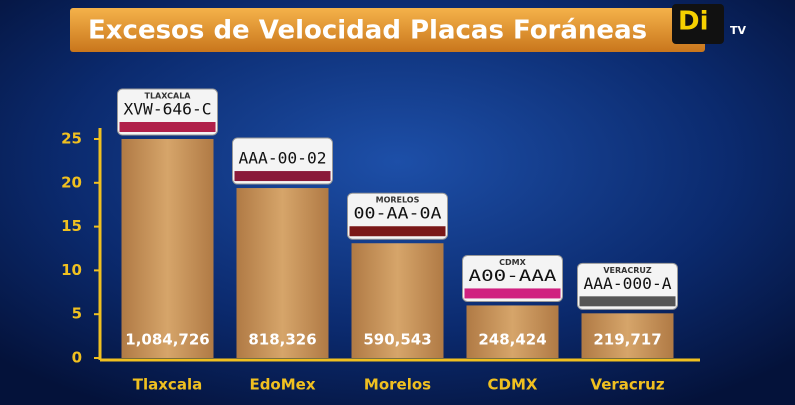 Image resolution: width=795 pixels, height=405 pixels. Describe the element at coordinates (77, 358) in the screenshot. I see `y-tick-label: 0` at that location.